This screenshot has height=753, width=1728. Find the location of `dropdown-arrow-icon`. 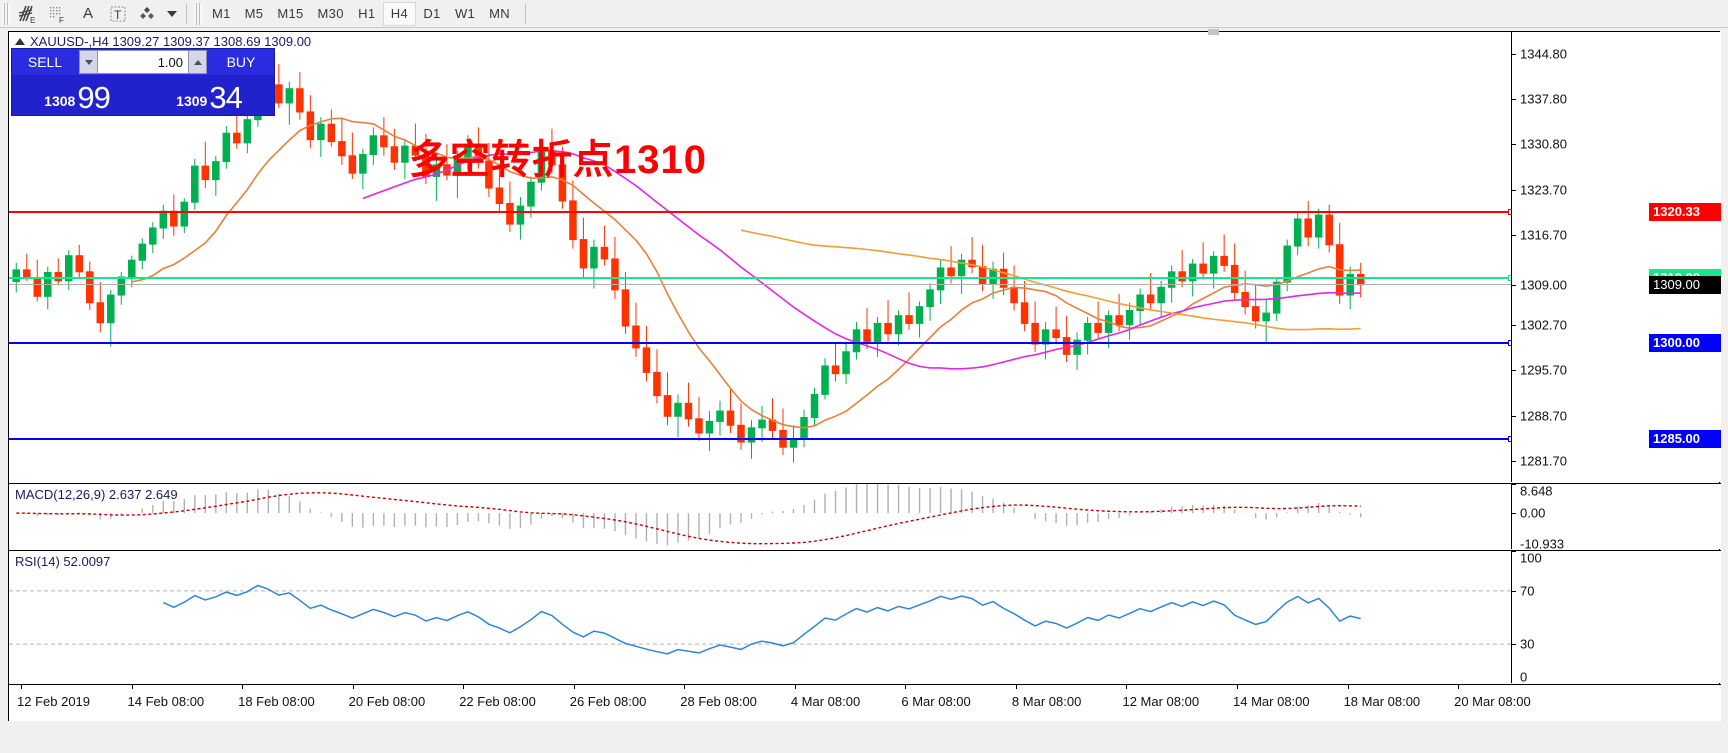

dropdown-arrow-icon is located at coordinates (172, 14).